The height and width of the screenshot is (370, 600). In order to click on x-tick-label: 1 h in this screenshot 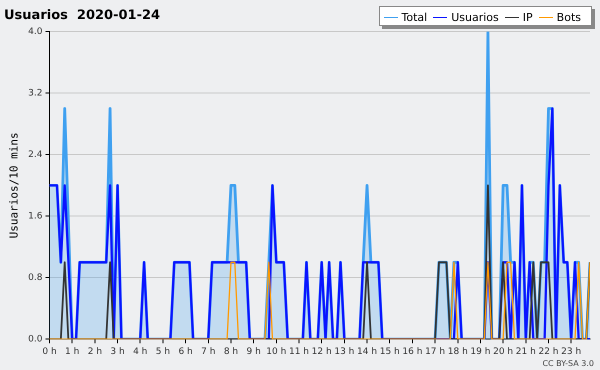, I will do `click(72, 351)`.